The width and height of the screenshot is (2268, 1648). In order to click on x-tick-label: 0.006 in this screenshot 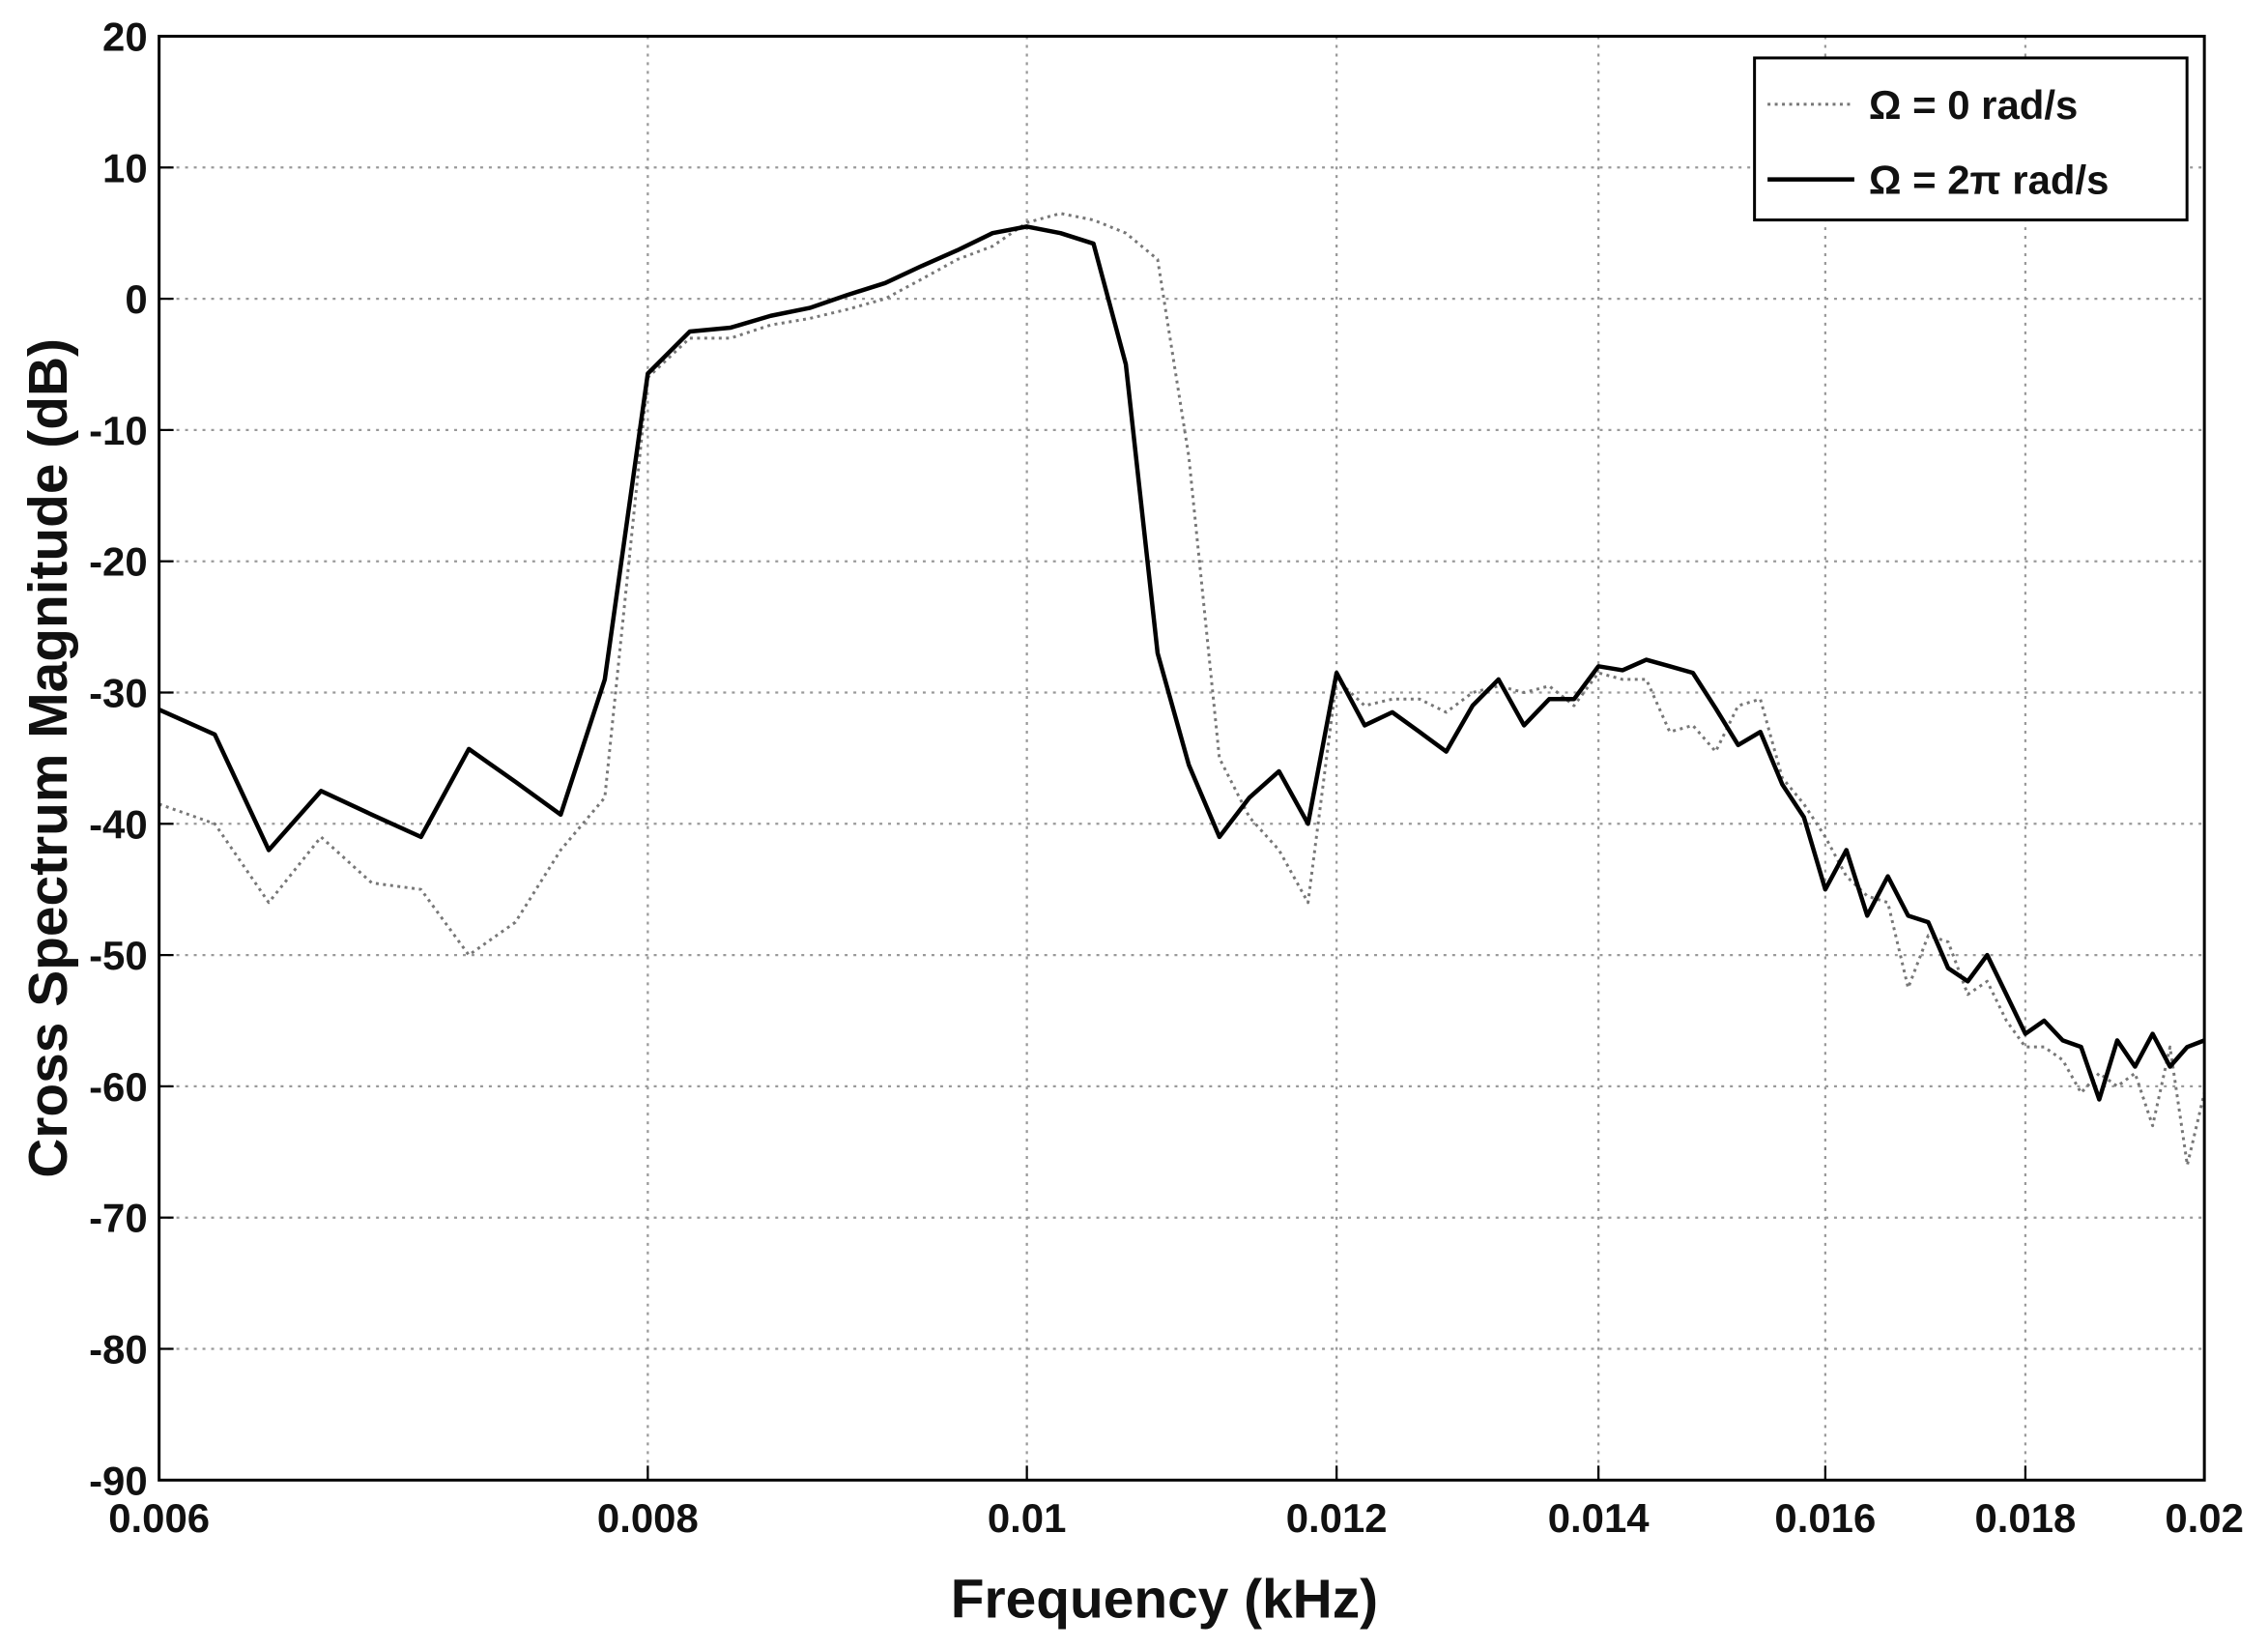, I will do `click(159, 1518)`.